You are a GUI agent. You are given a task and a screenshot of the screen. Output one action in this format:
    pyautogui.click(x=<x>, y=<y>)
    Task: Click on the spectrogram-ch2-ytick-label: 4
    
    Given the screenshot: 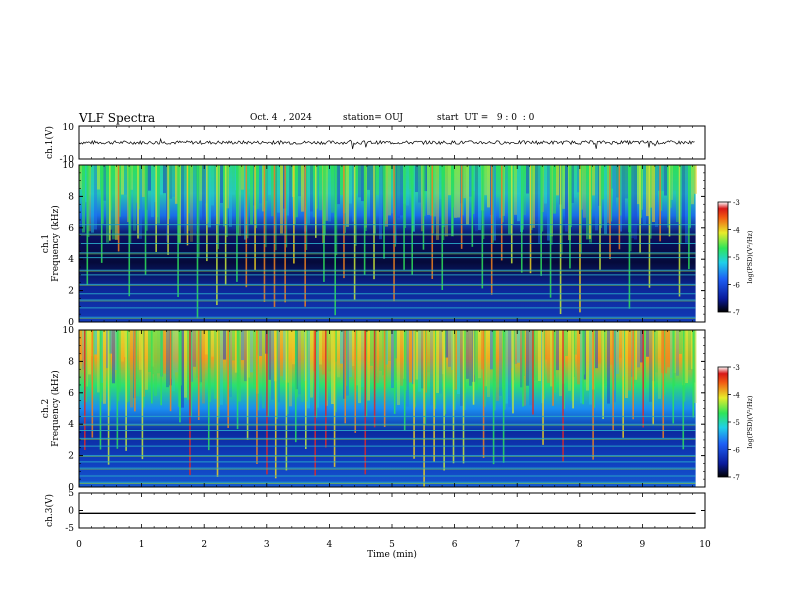 What is the action you would take?
    pyautogui.click(x=71, y=425)
    